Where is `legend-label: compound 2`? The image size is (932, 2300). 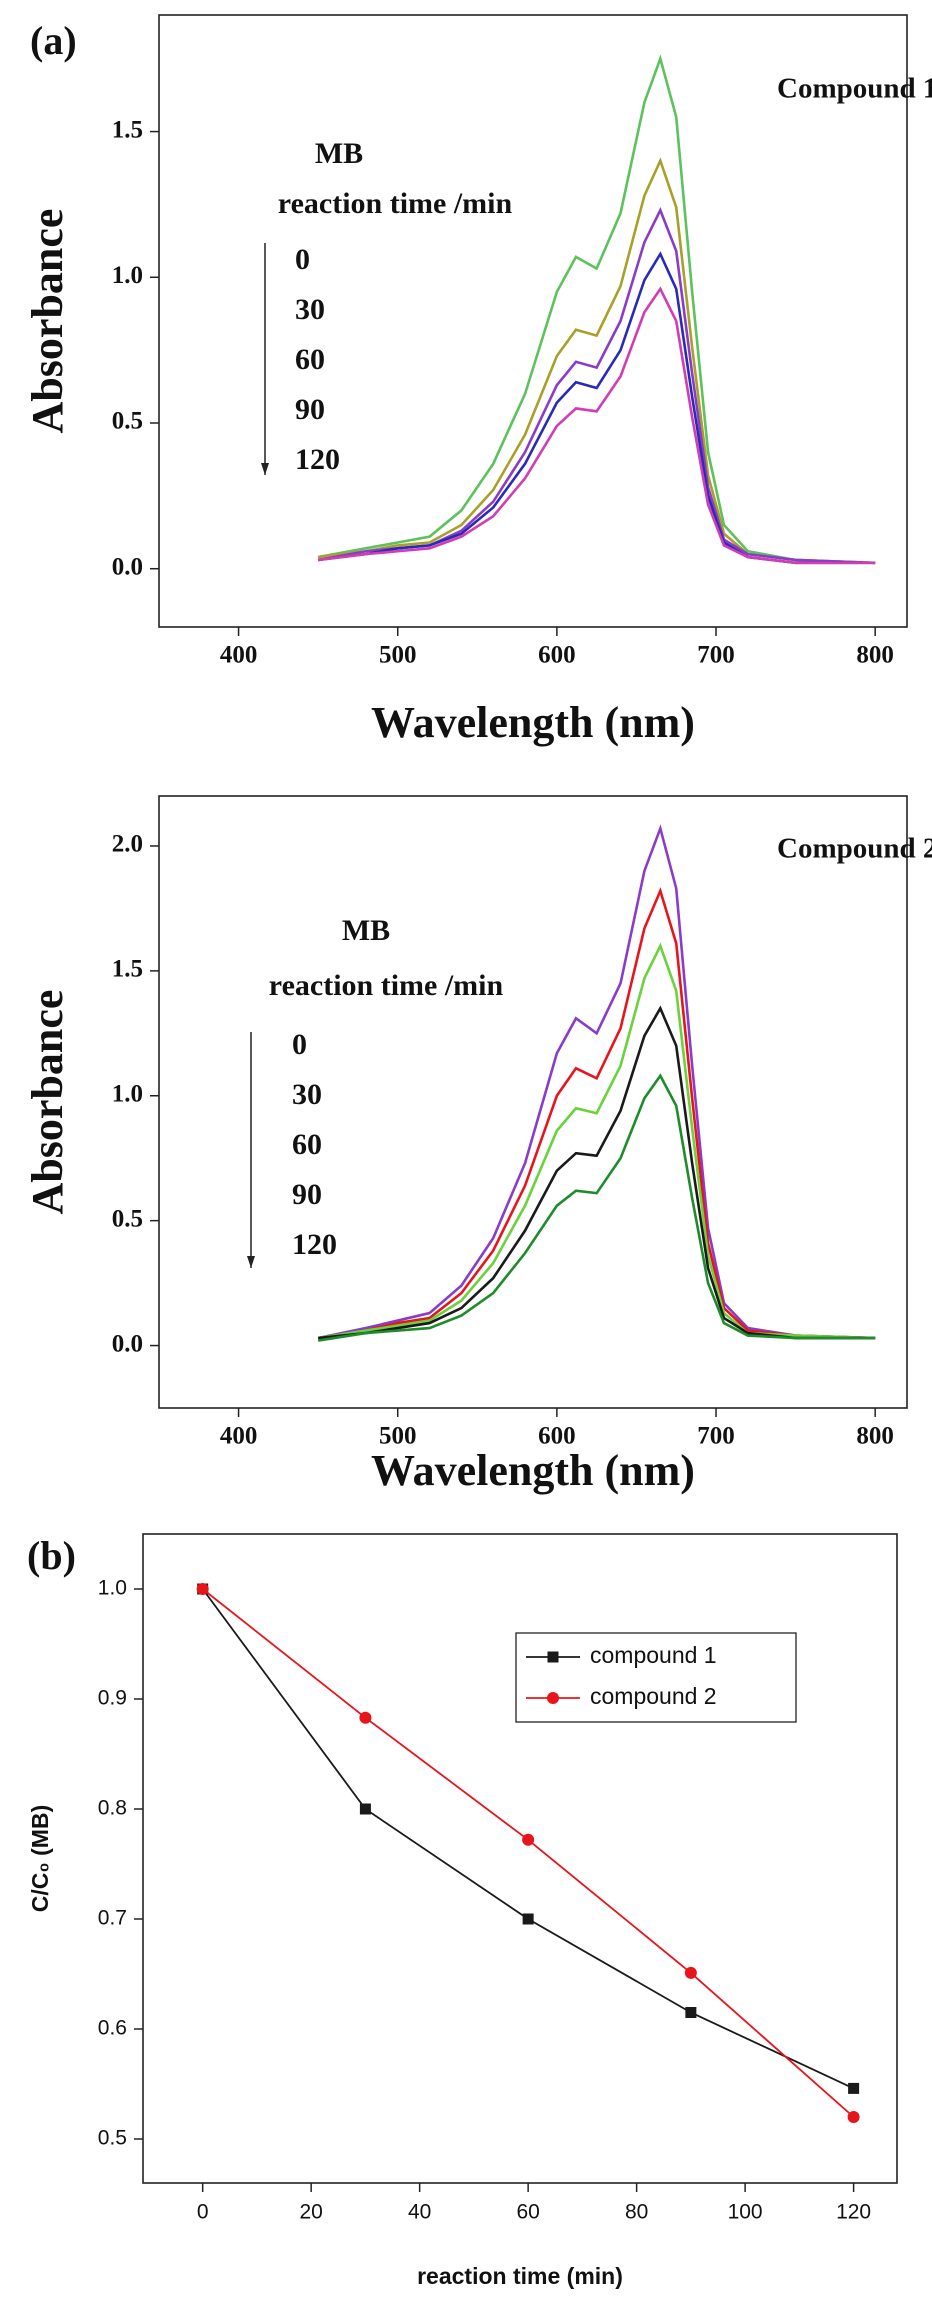
legend-label: compound 2 is located at coordinates (653, 1696).